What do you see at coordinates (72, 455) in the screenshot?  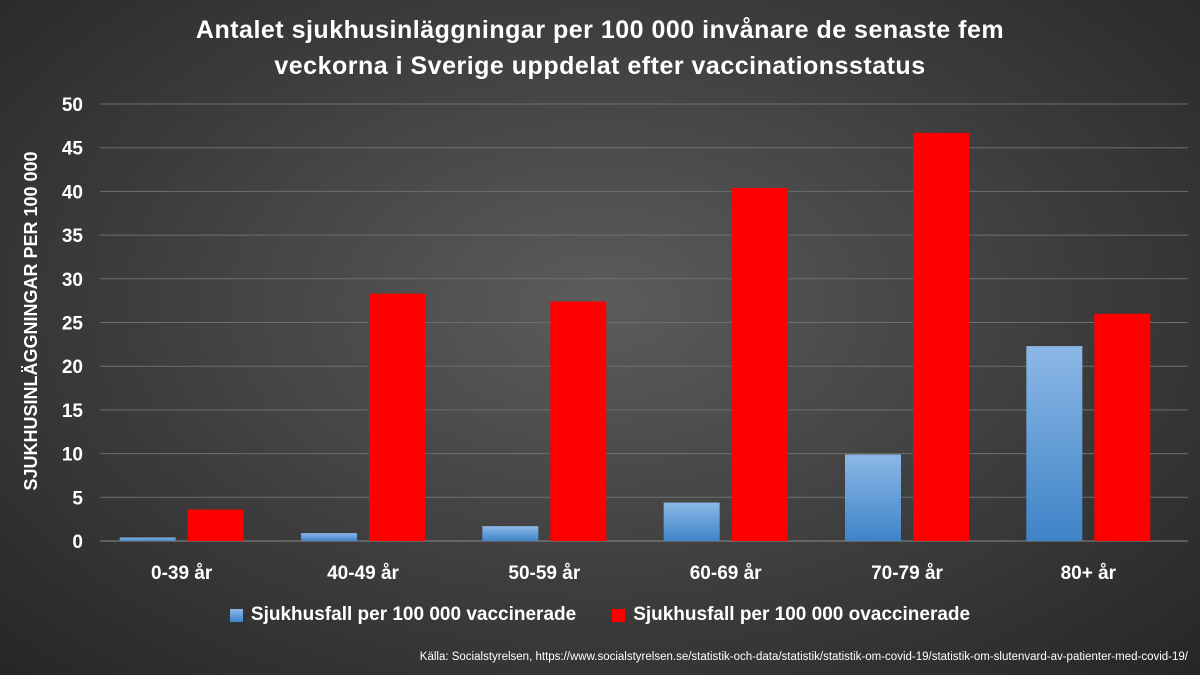 I see `y-tick-label-10: 10` at bounding box center [72, 455].